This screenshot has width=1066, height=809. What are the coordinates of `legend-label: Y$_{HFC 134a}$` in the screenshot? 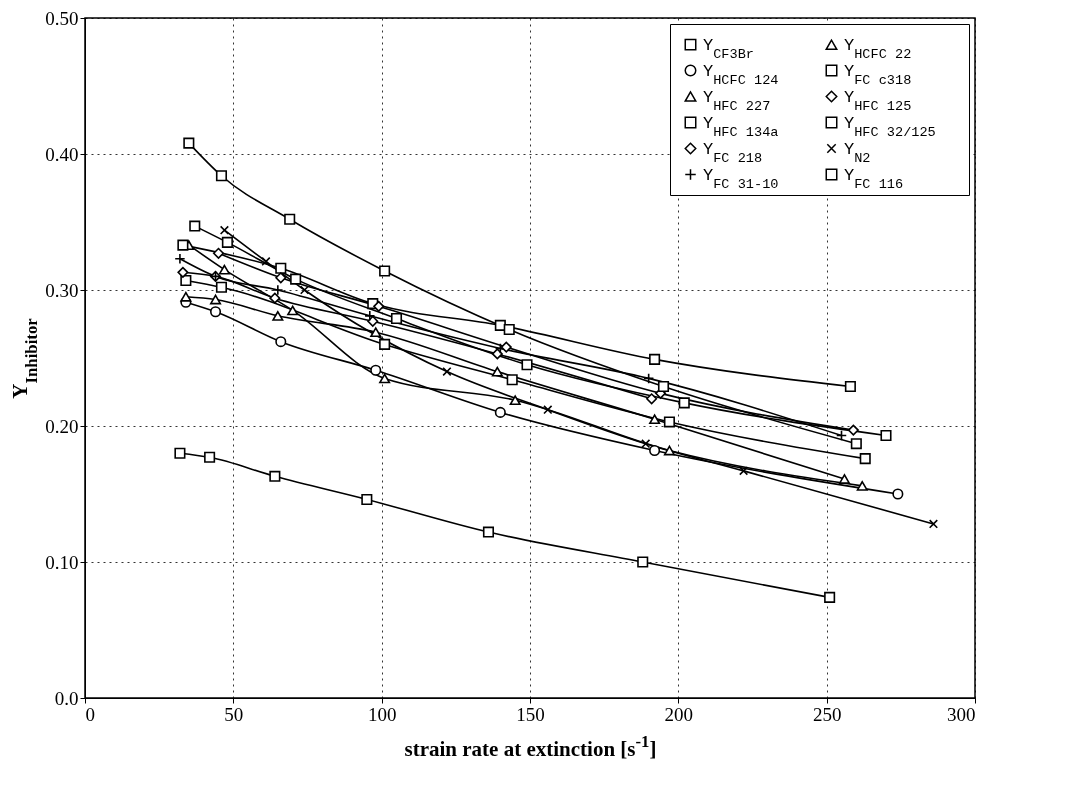 It's located at (741, 126).